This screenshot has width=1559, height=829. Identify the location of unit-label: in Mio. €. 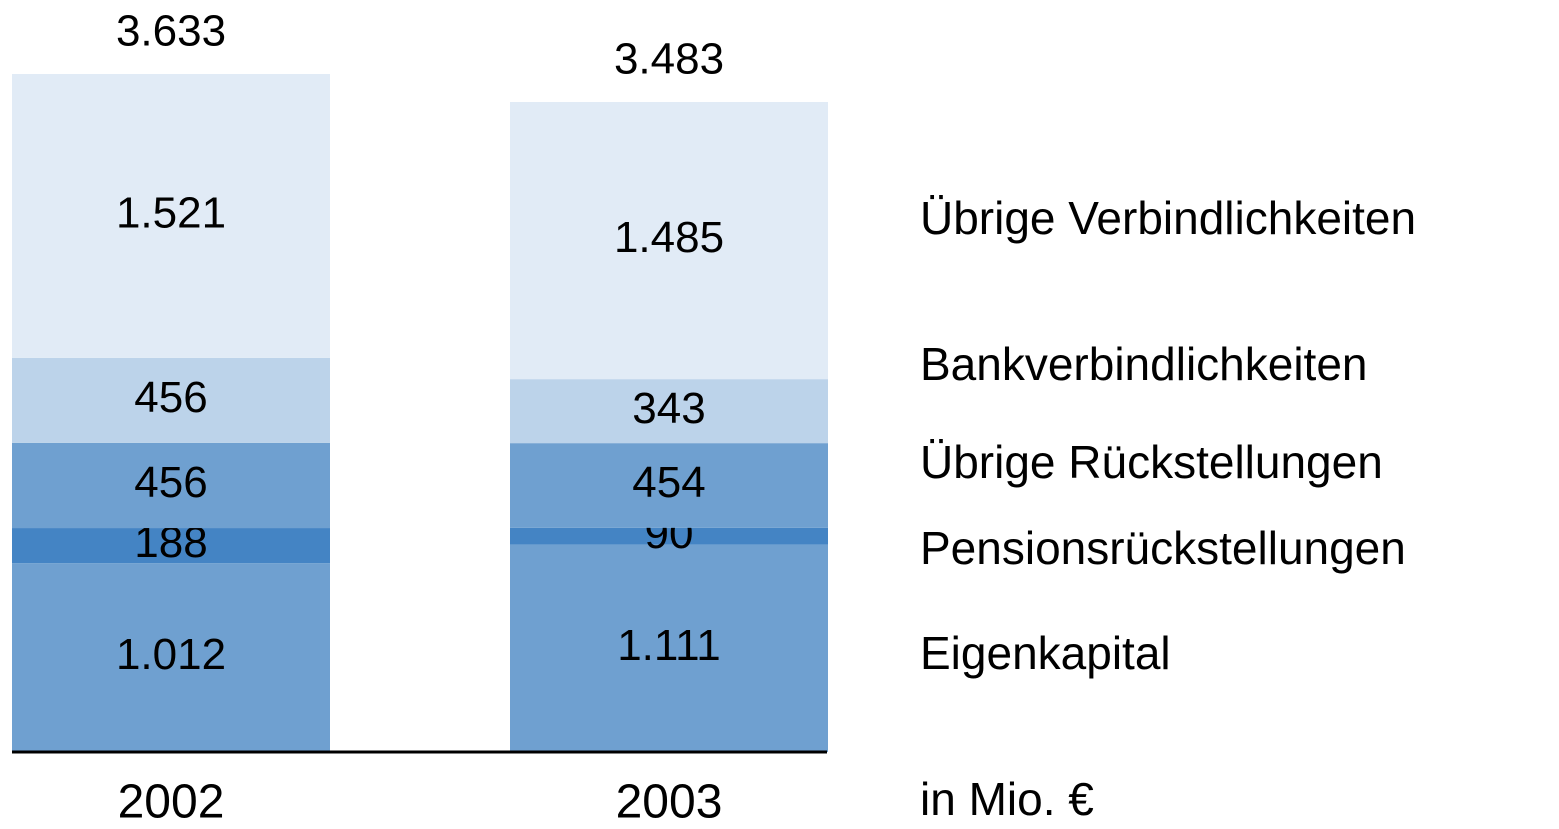
(1007, 799).